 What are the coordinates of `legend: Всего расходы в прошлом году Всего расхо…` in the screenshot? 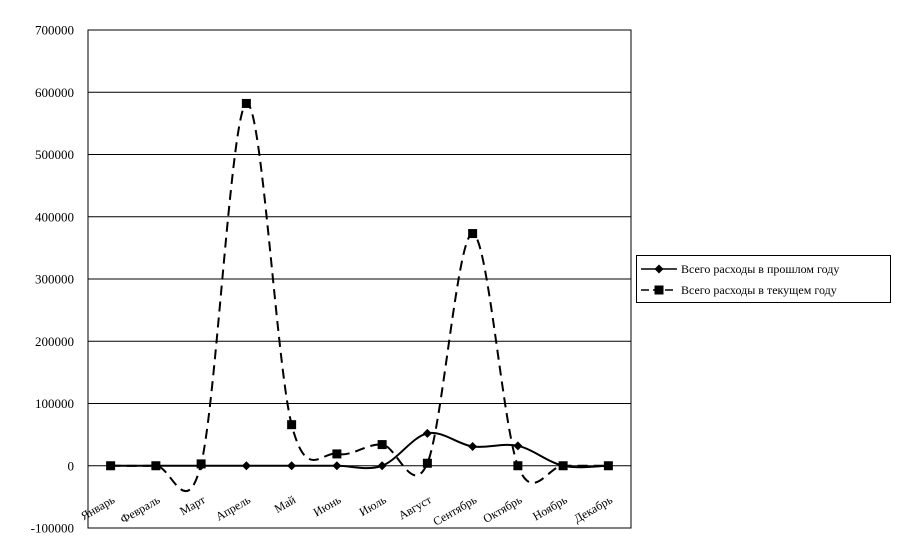 It's located at (763, 279).